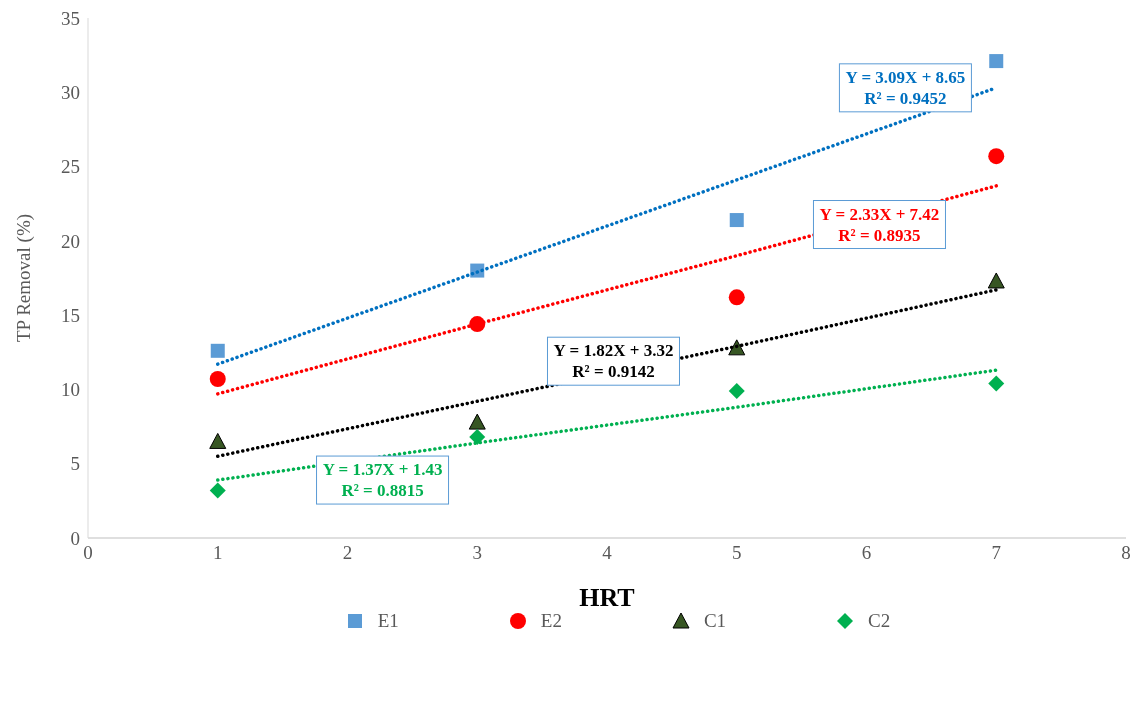  What do you see at coordinates (715, 621) in the screenshot?
I see `legend-label: C1` at bounding box center [715, 621].